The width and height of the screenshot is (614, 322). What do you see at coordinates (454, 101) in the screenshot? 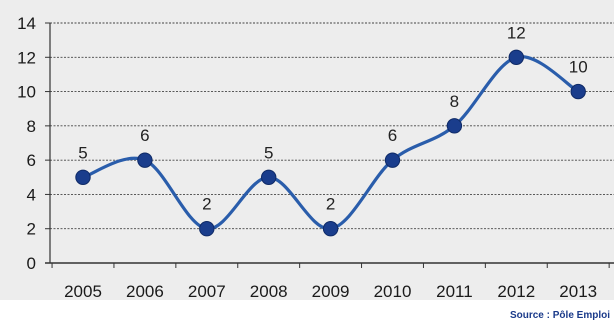
I see `data-label: 8` at bounding box center [454, 101].